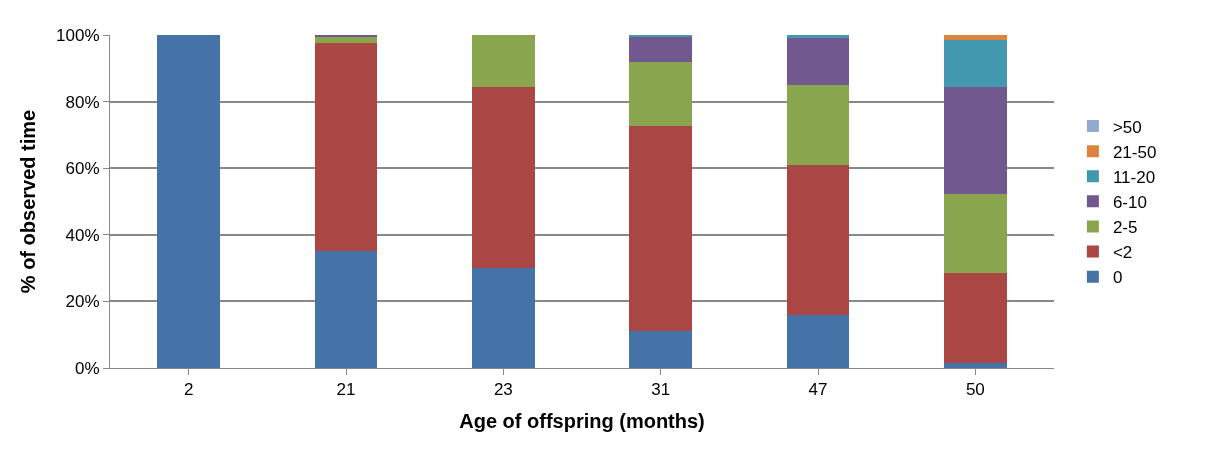 This screenshot has width=1214, height=463. I want to click on y-tick-label: 0%, so click(87, 368).